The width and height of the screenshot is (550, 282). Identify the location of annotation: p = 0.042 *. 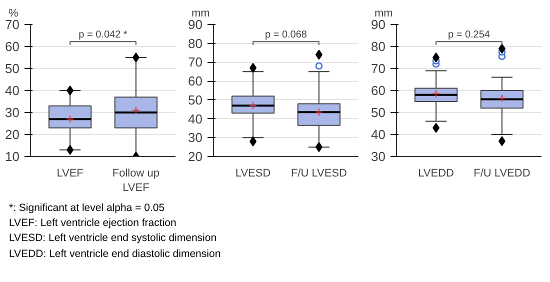
(103, 34).